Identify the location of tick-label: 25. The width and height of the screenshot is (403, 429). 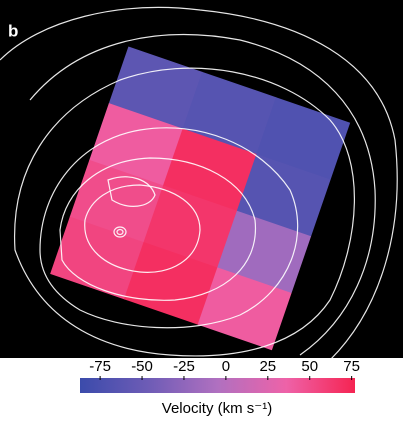
(267, 366).